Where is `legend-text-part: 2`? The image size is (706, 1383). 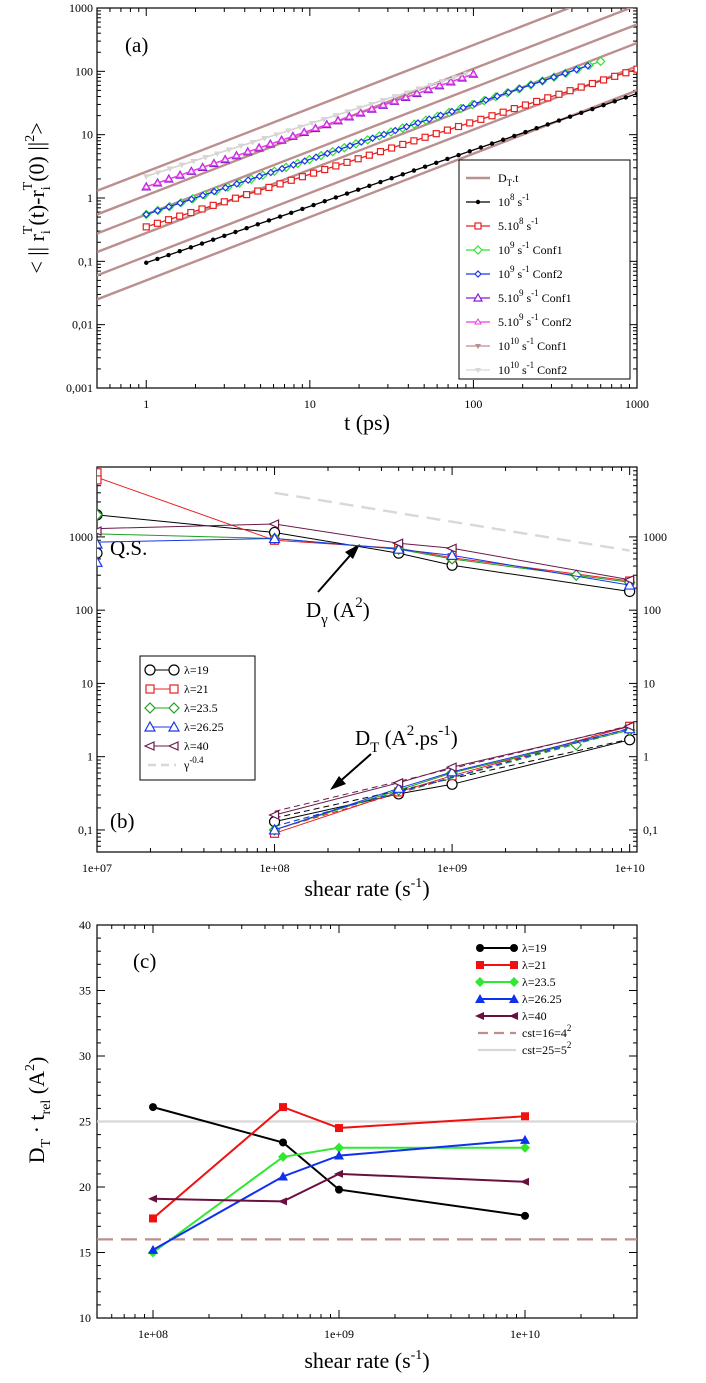 legend-text-part: 2 is located at coordinates (569, 1045).